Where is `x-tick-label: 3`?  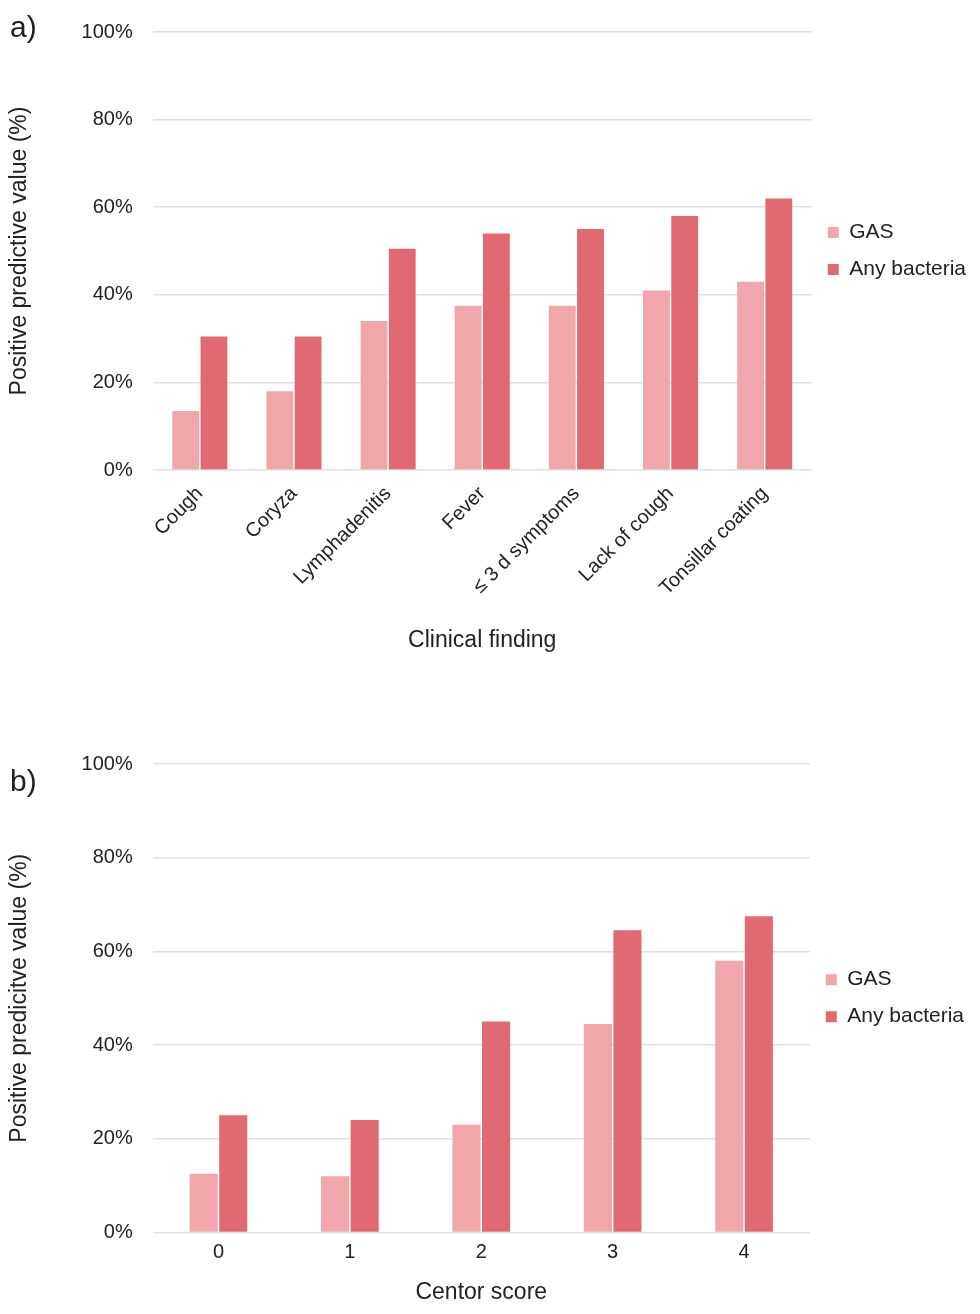
x-tick-label: 3 is located at coordinates (613, 1250).